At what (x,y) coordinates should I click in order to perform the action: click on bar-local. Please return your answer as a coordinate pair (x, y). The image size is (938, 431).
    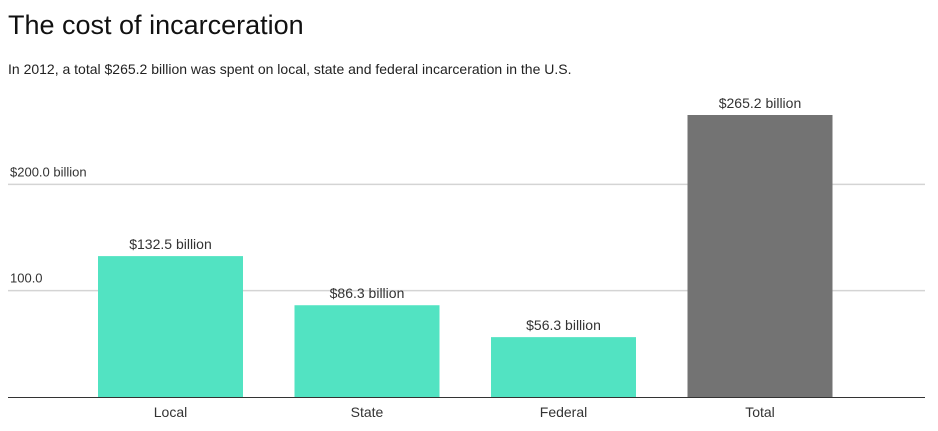
    Looking at the image, I should click on (170, 326).